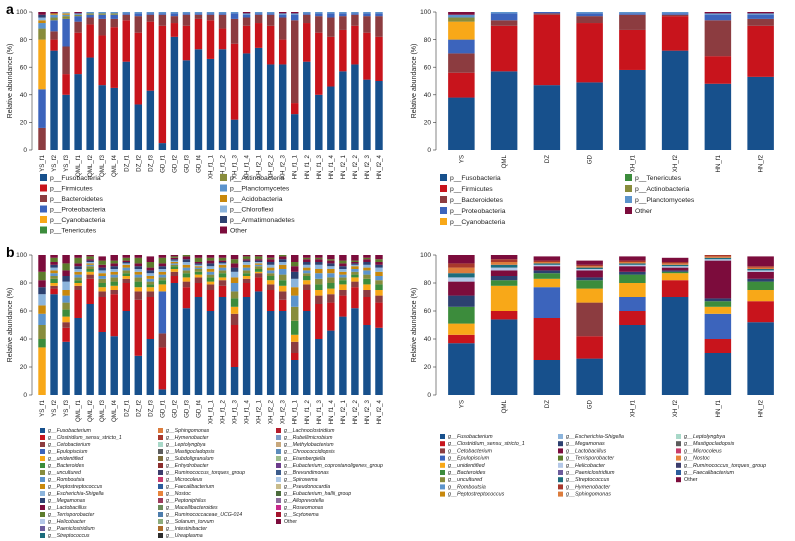 This screenshot has width=795, height=541. I want to click on legend-label: p__Bacteroidetes, so click(77, 199).